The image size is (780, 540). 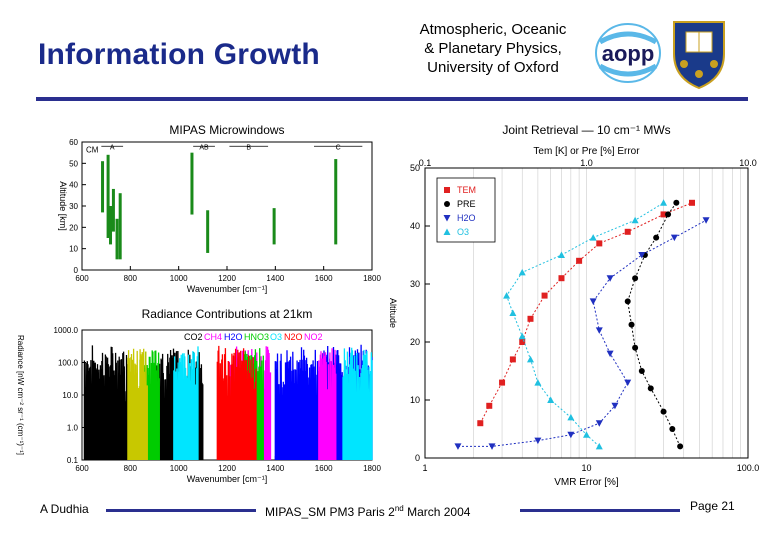 I want to click on mw-annotation: CM, so click(x=92, y=150).